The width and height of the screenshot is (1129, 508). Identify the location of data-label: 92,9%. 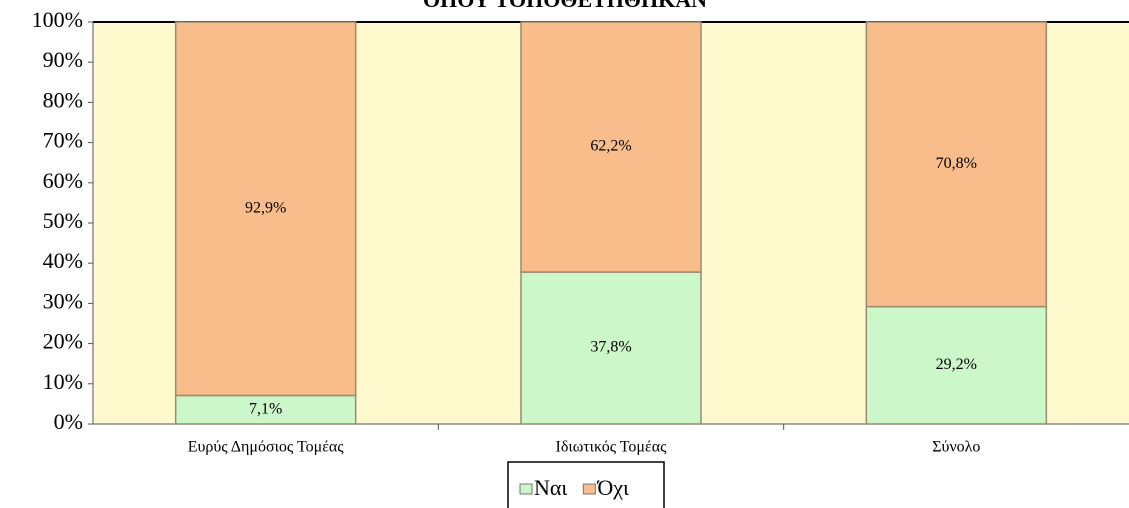
(265, 207).